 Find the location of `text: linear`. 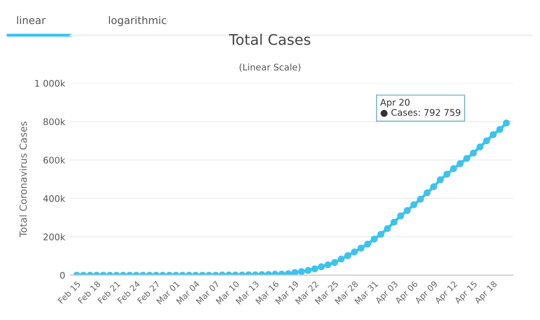

text: linear is located at coordinates (31, 20).